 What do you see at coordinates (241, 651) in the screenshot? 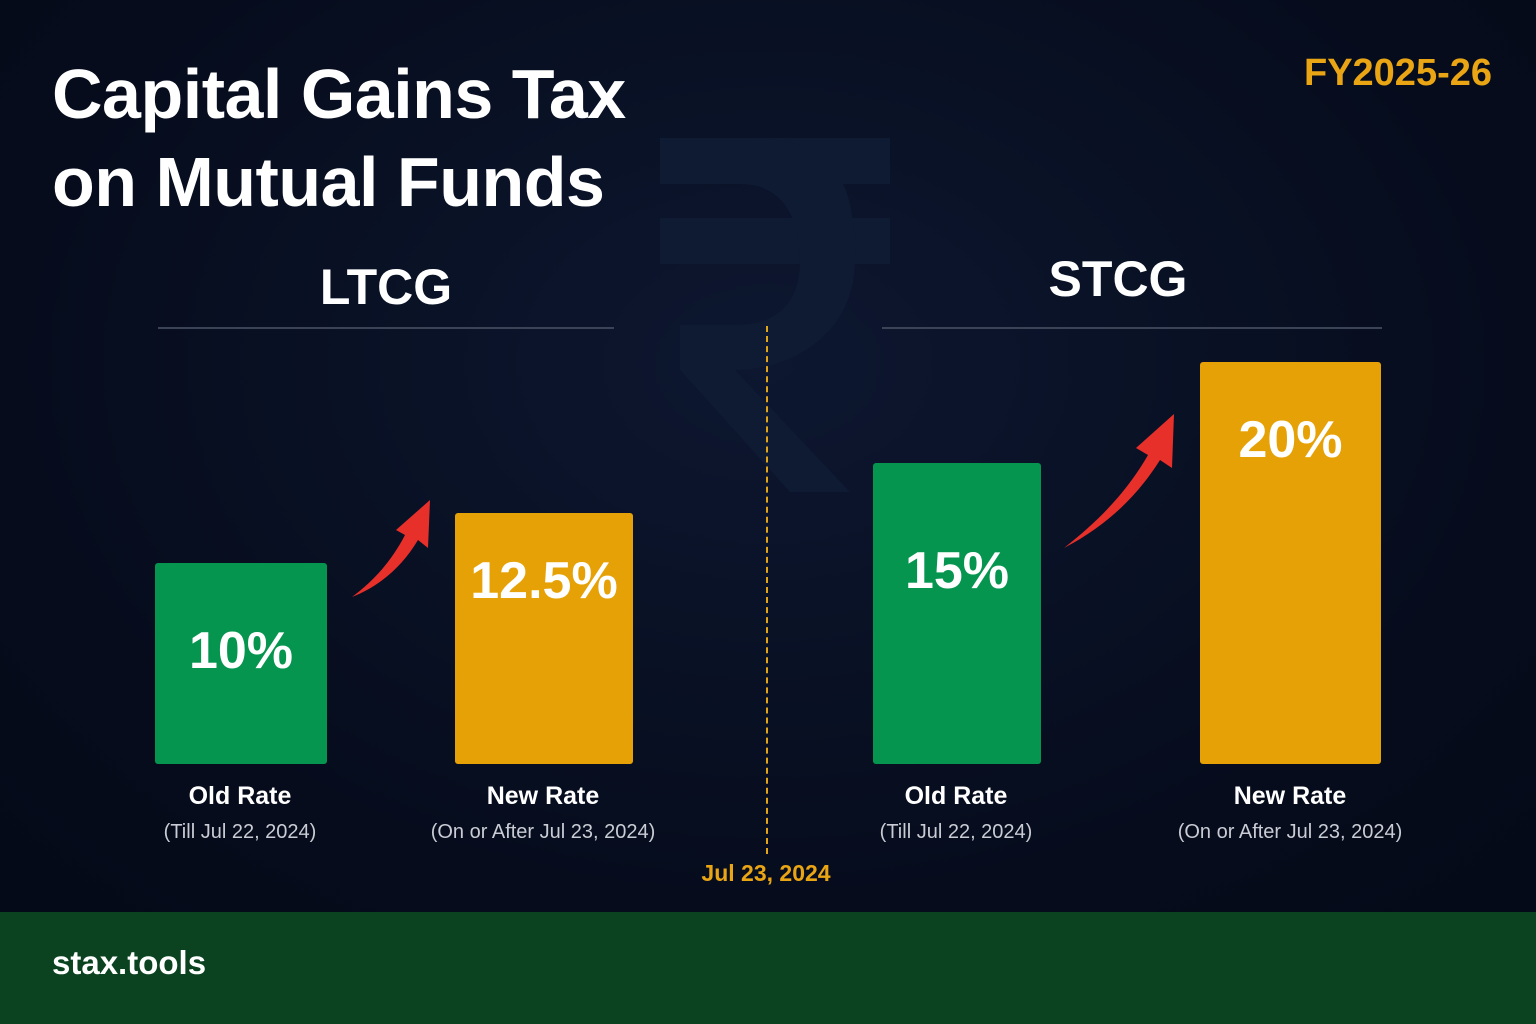
I see `ltcg-old-rate-value: 10%` at bounding box center [241, 651].